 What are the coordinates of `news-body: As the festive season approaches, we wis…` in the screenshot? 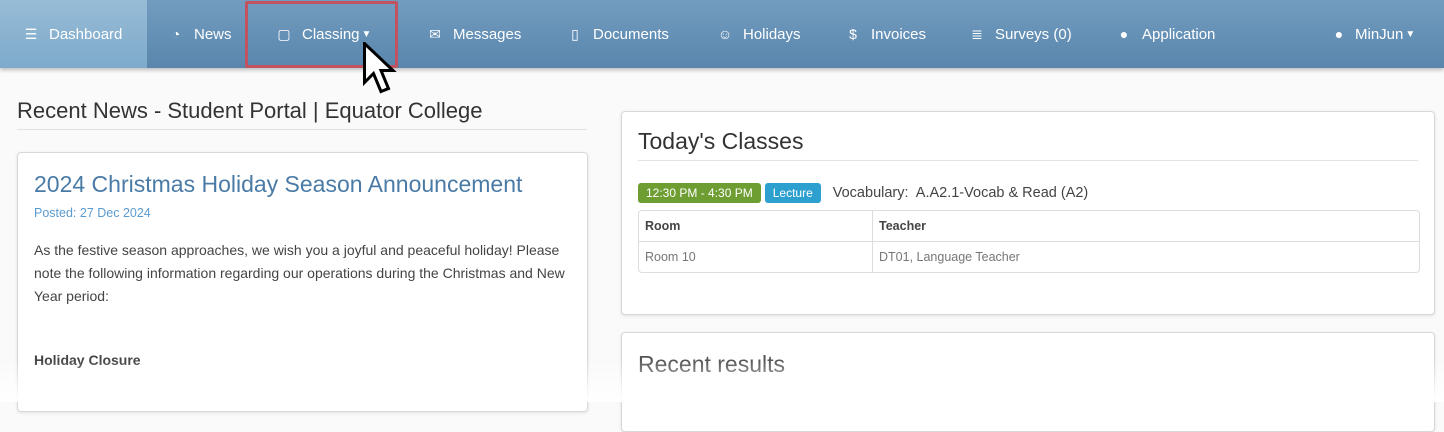 It's located at (299, 273).